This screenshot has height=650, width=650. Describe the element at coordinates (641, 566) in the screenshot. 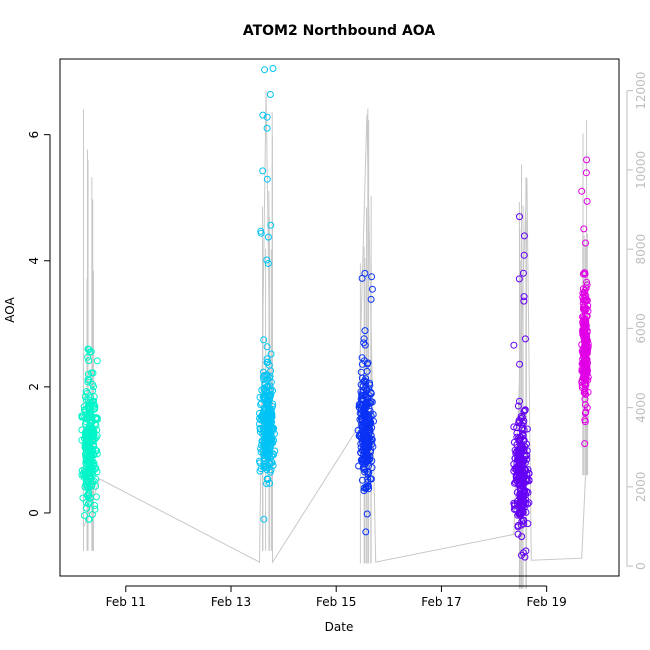

I see `right-tick-label: 0` at that location.